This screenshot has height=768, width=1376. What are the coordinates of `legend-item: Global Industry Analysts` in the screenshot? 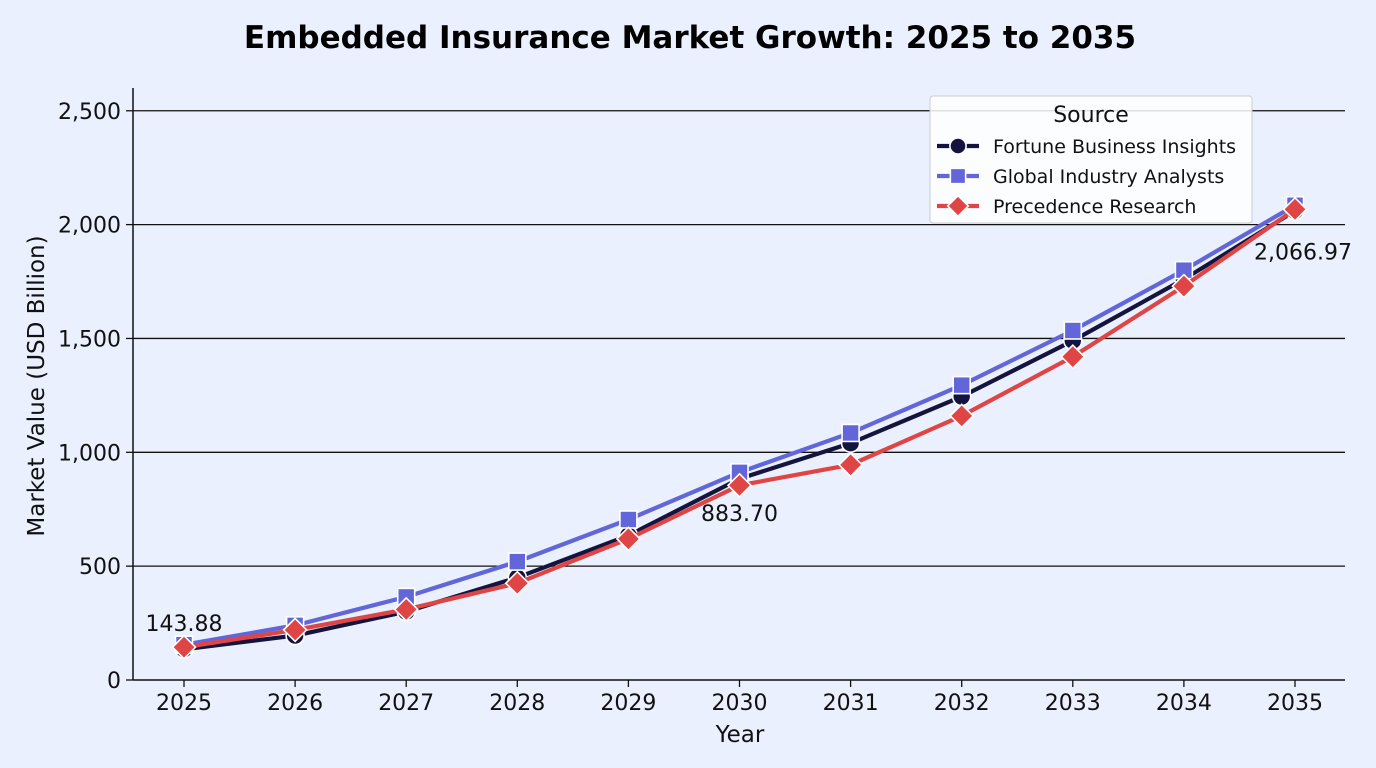 It's located at (1080, 177).